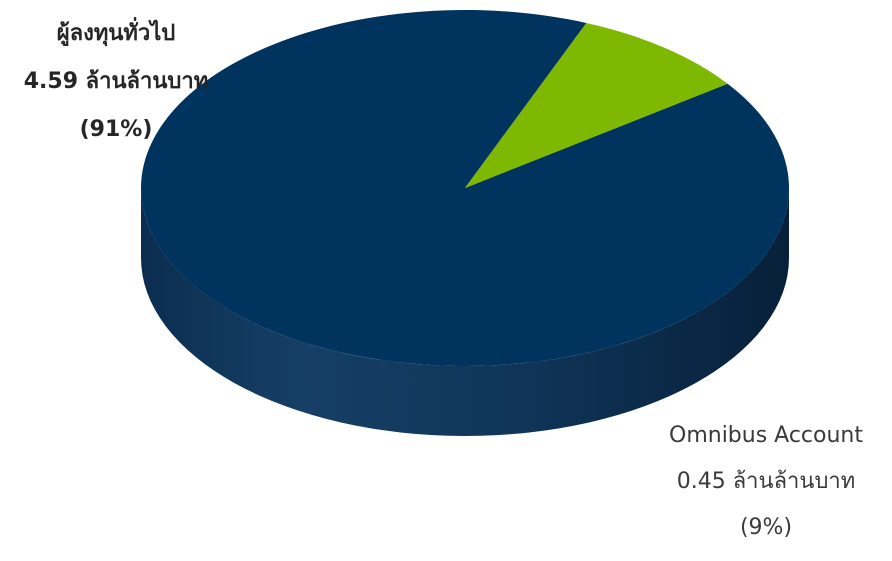  I want to click on slice-value-omnibus-account: 0.45 ล้านล้านบาท, so click(766, 481).